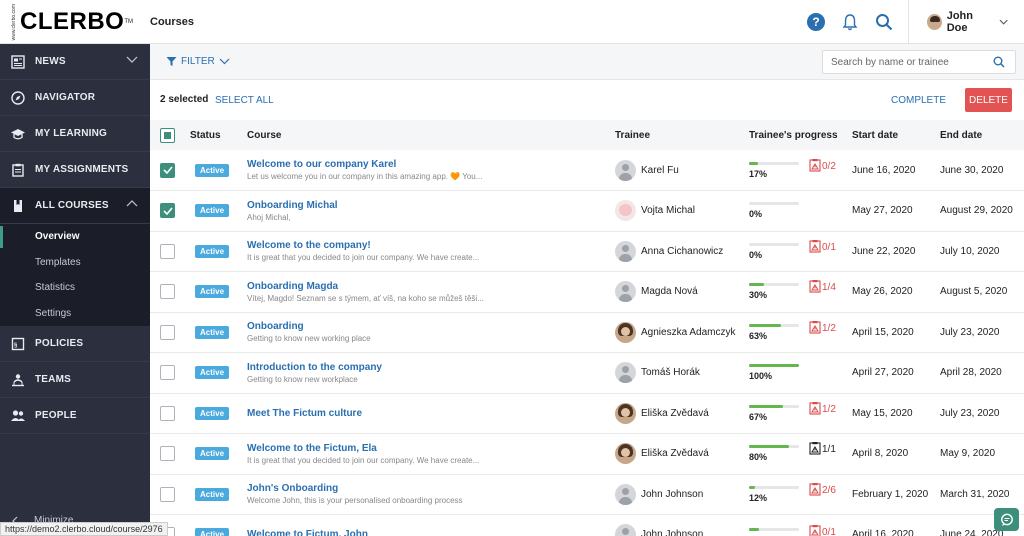 This screenshot has width=1024, height=536. What do you see at coordinates (822, 287) in the screenshot?
I see `tasks-indicator: 1/4` at bounding box center [822, 287].